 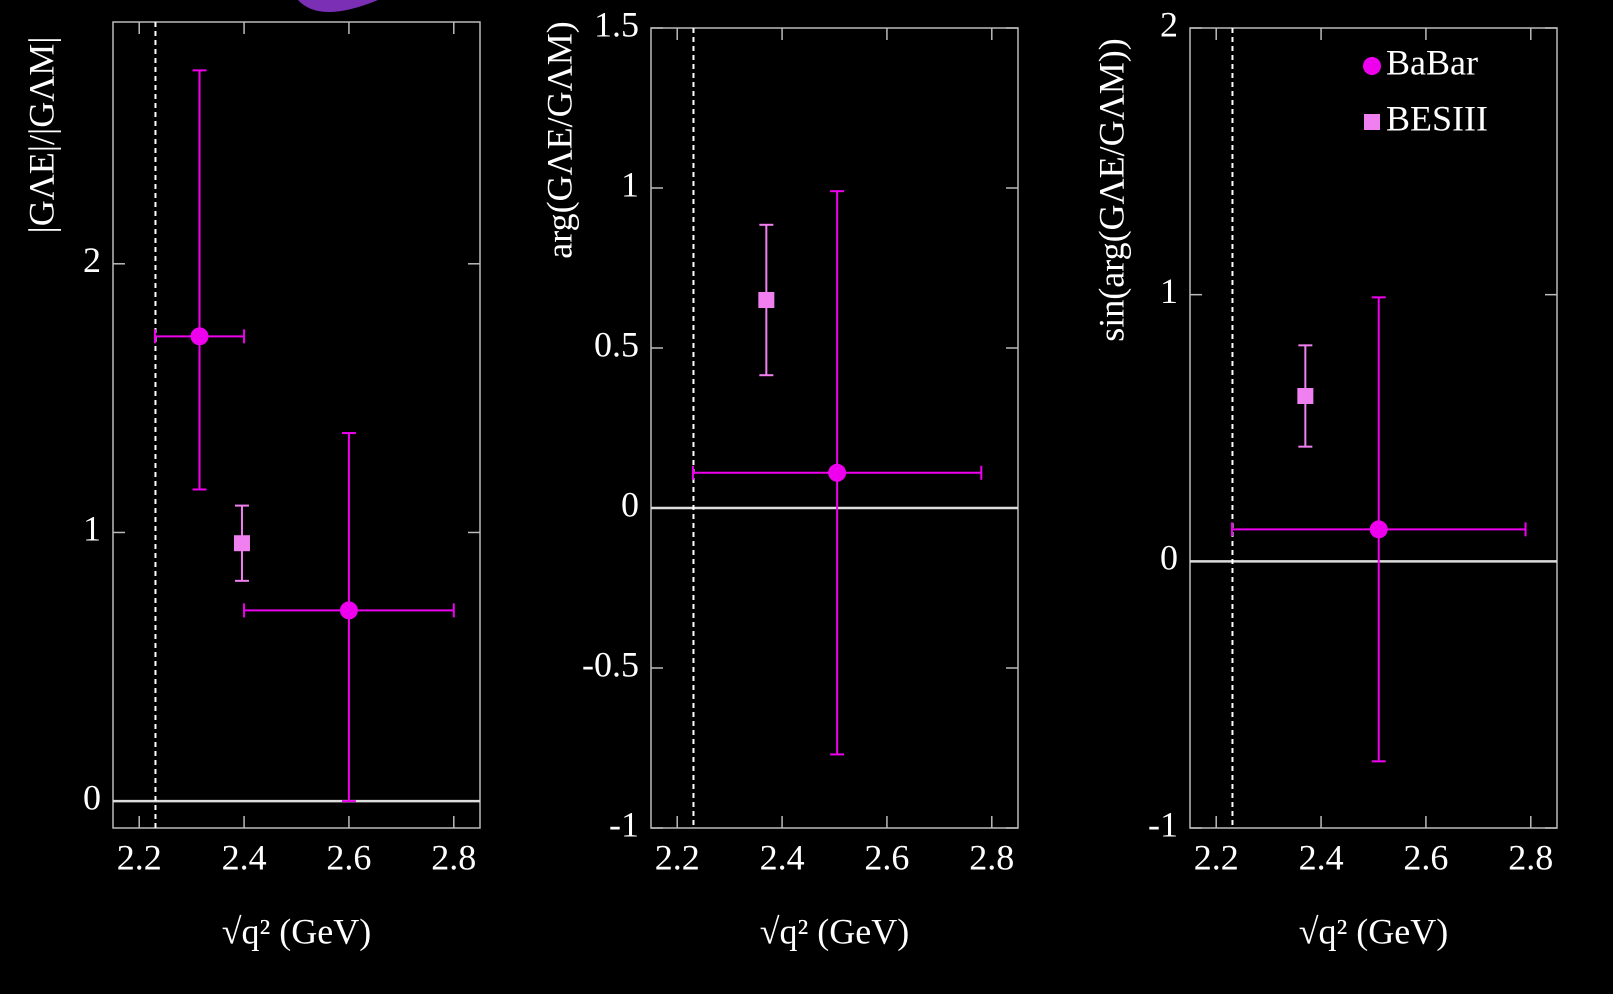 I want to click on legend-label: BESIII, so click(x=1437, y=118).